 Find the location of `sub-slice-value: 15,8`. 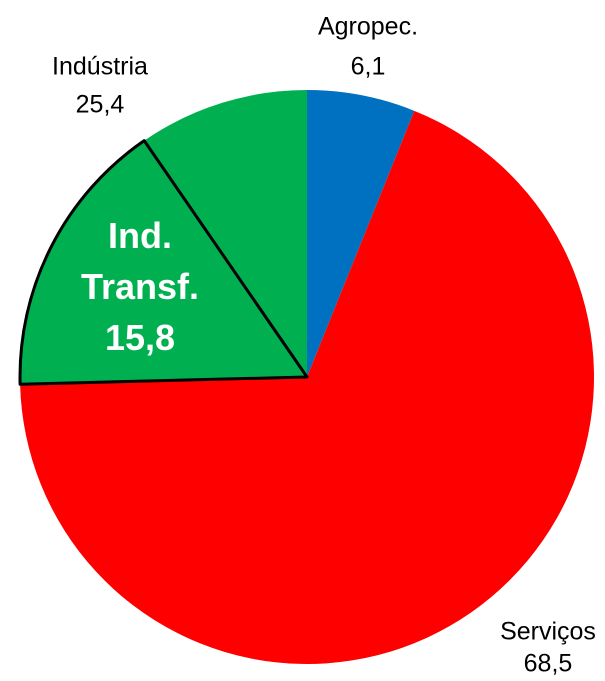

sub-slice-value: 15,8 is located at coordinates (140, 337).